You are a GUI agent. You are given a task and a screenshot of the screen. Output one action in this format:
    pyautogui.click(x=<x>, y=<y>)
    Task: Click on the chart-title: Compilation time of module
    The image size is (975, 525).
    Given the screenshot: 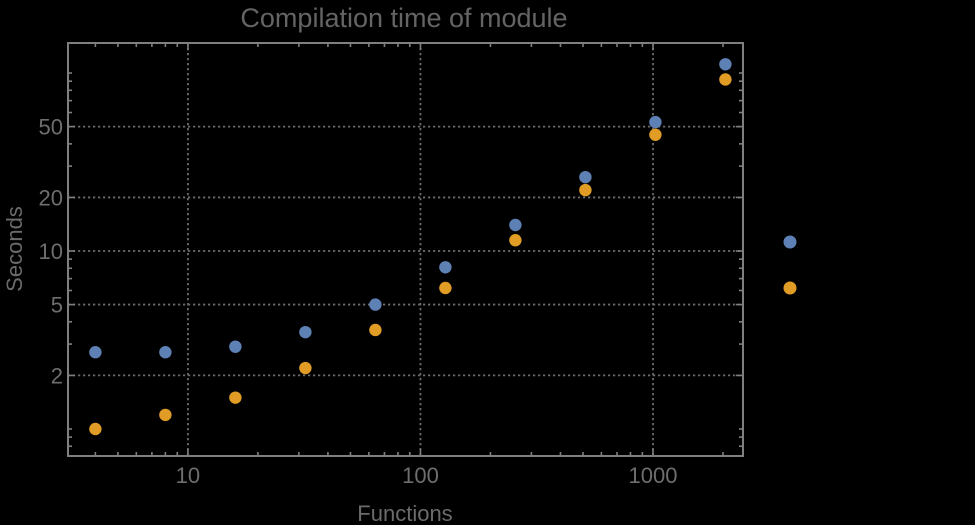 What is the action you would take?
    pyautogui.click(x=403, y=18)
    